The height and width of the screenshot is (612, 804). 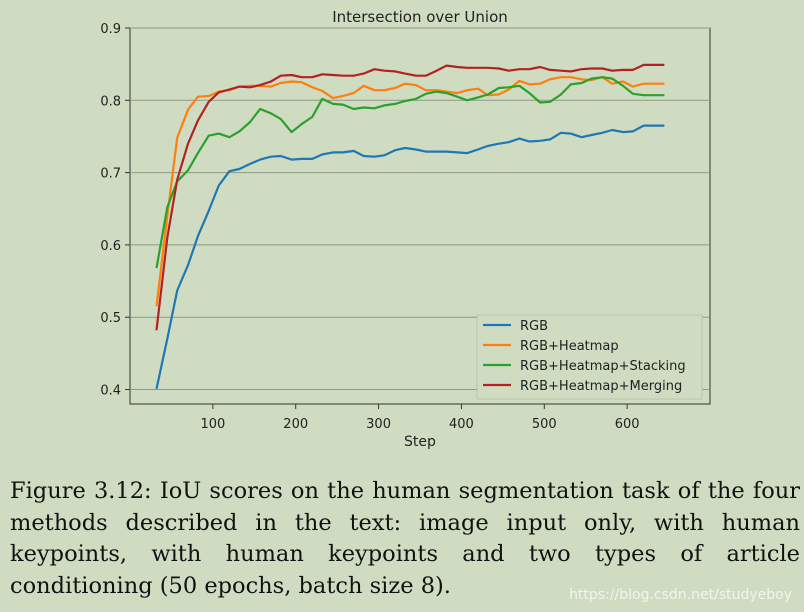 I want to click on x-tick-label: 100, so click(x=212, y=424).